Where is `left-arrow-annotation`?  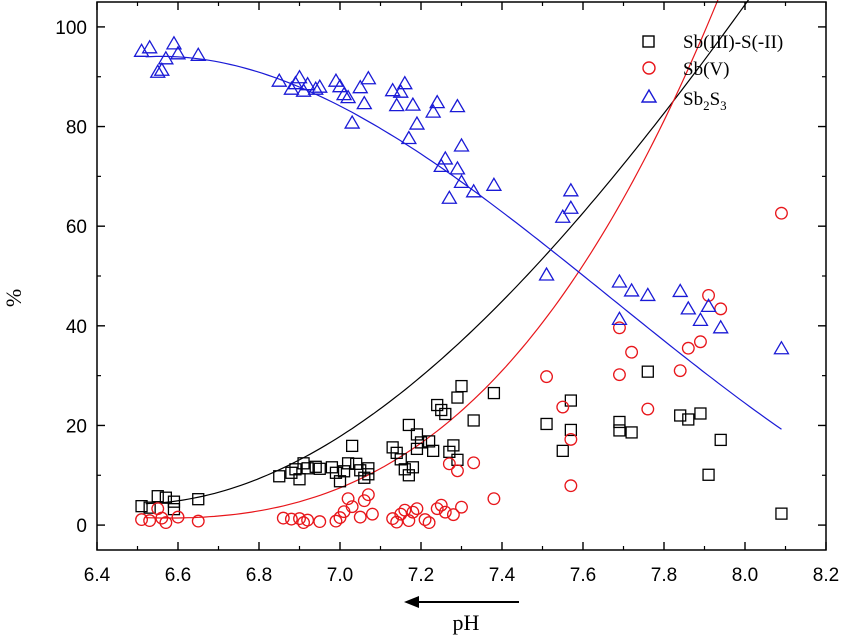
left-arrow-annotation is located at coordinates (461, 602).